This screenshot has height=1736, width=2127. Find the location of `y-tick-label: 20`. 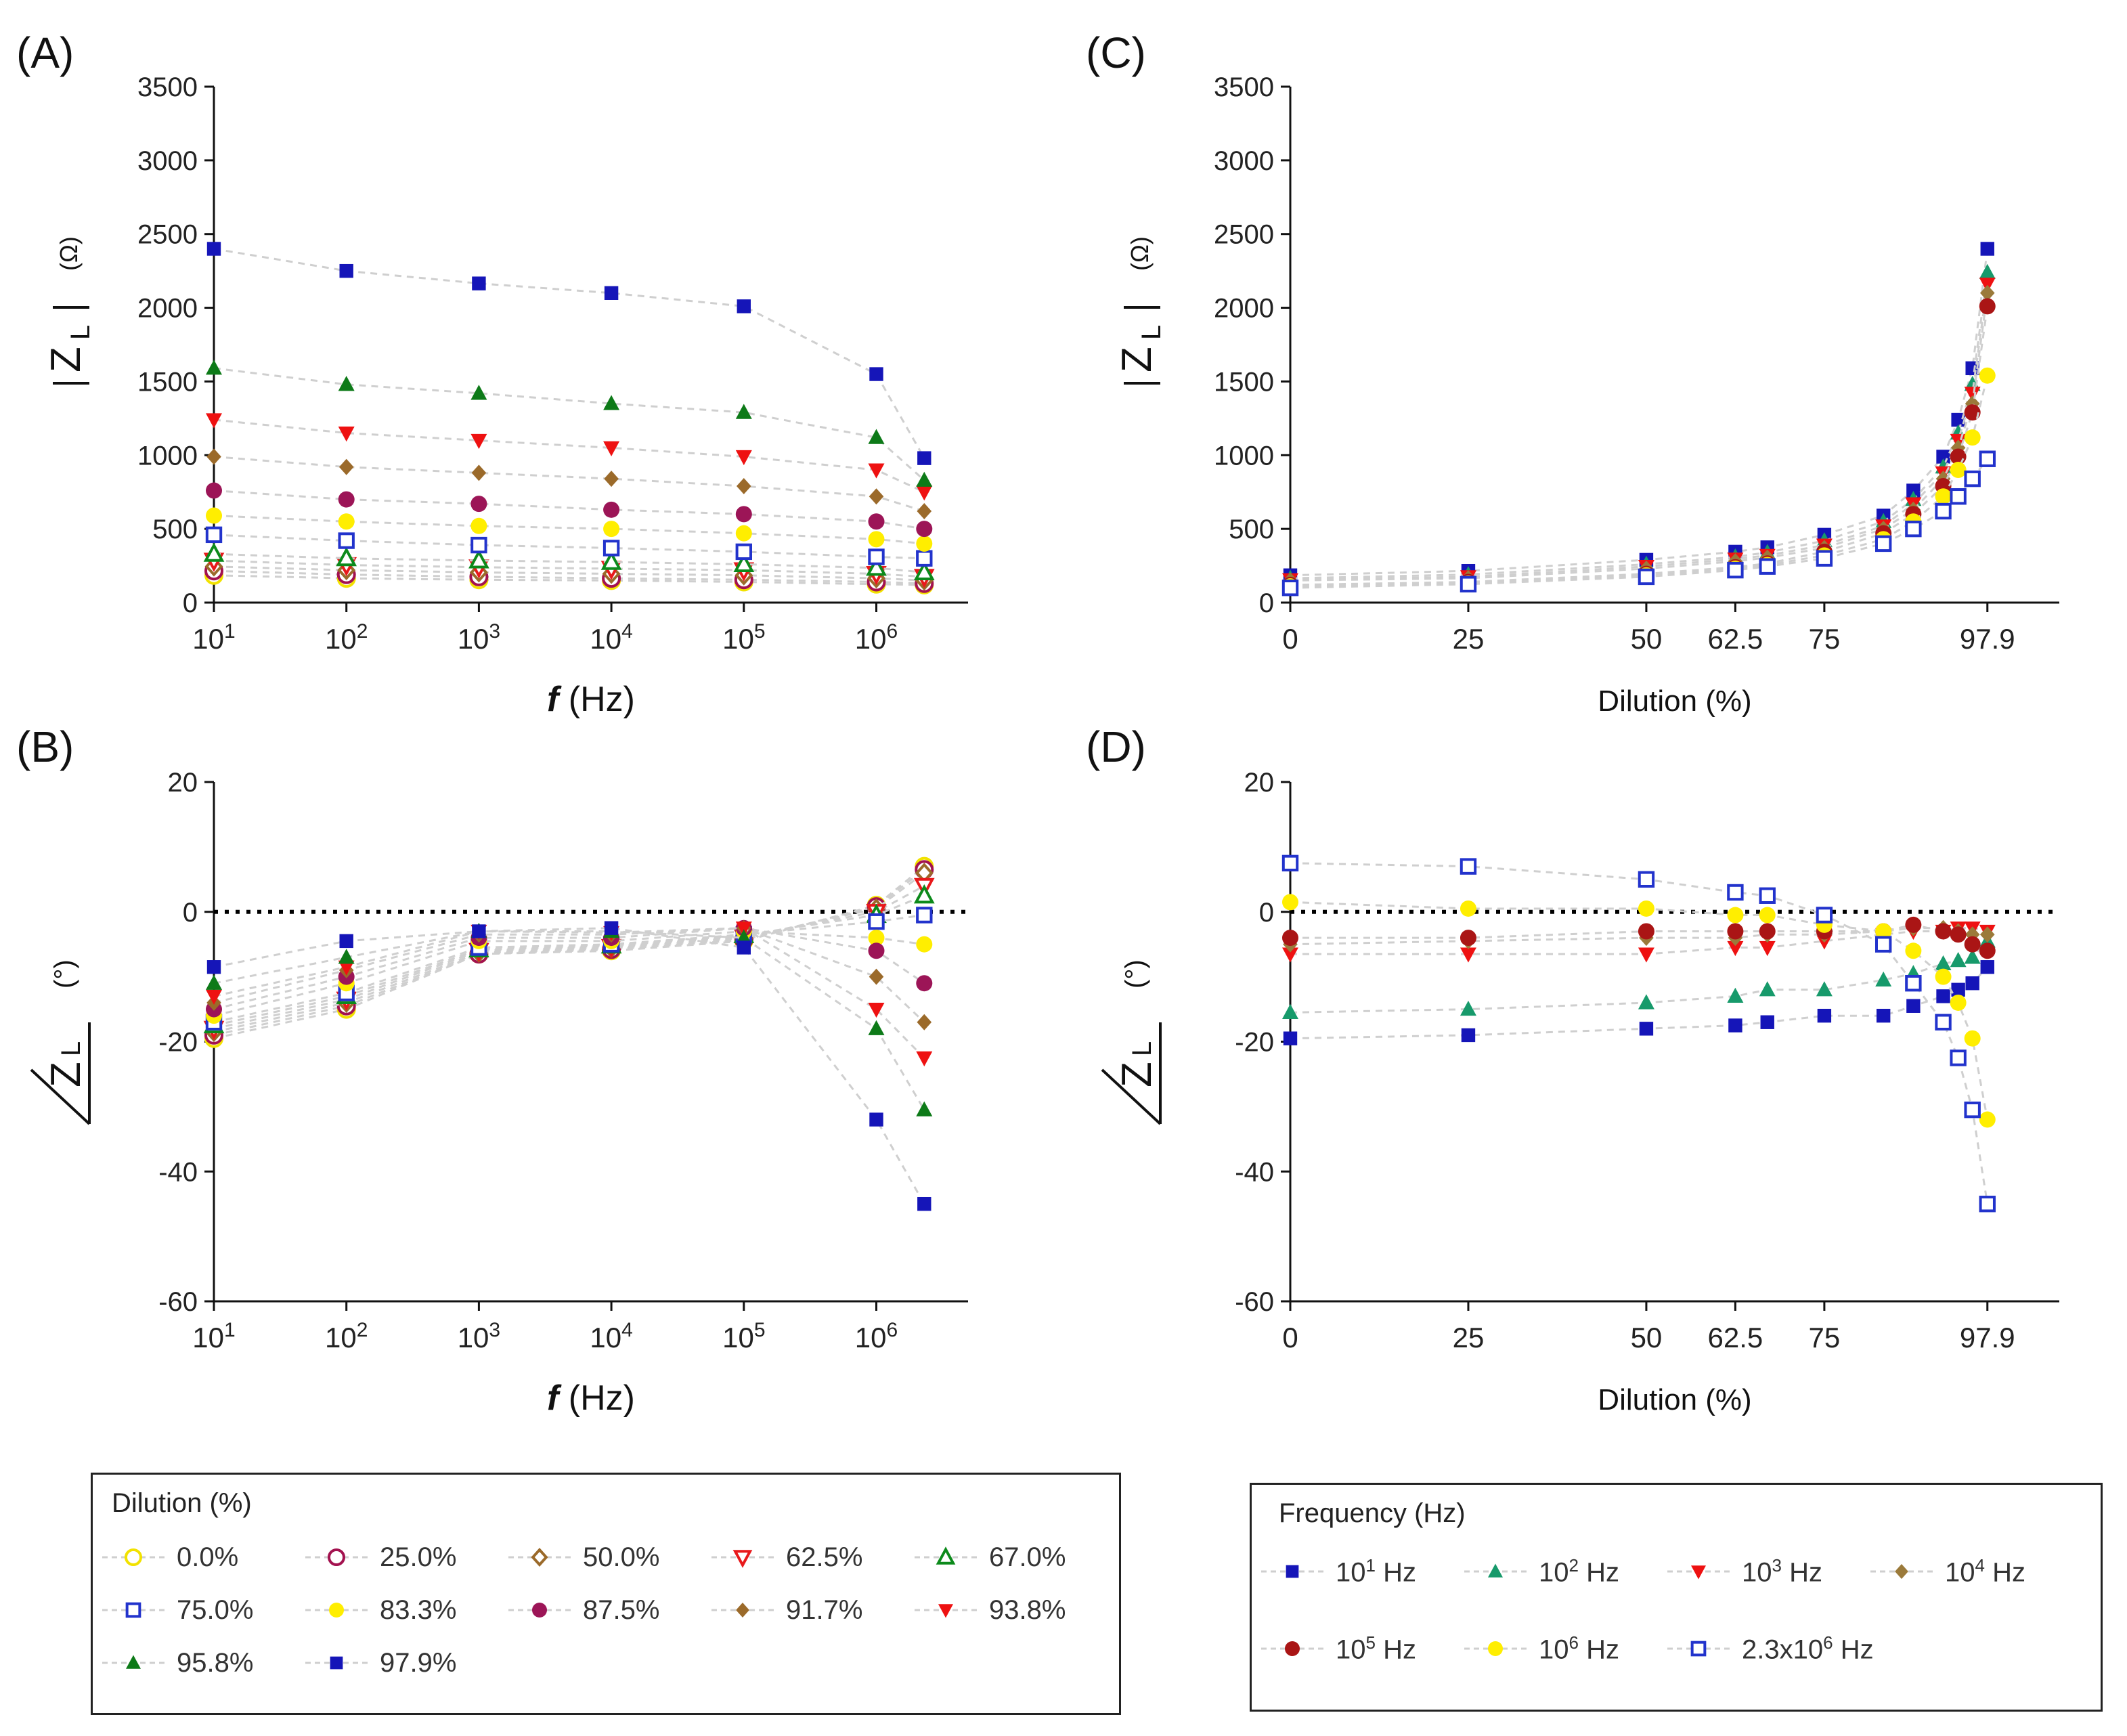

y-tick-label: 20 is located at coordinates (183, 783).